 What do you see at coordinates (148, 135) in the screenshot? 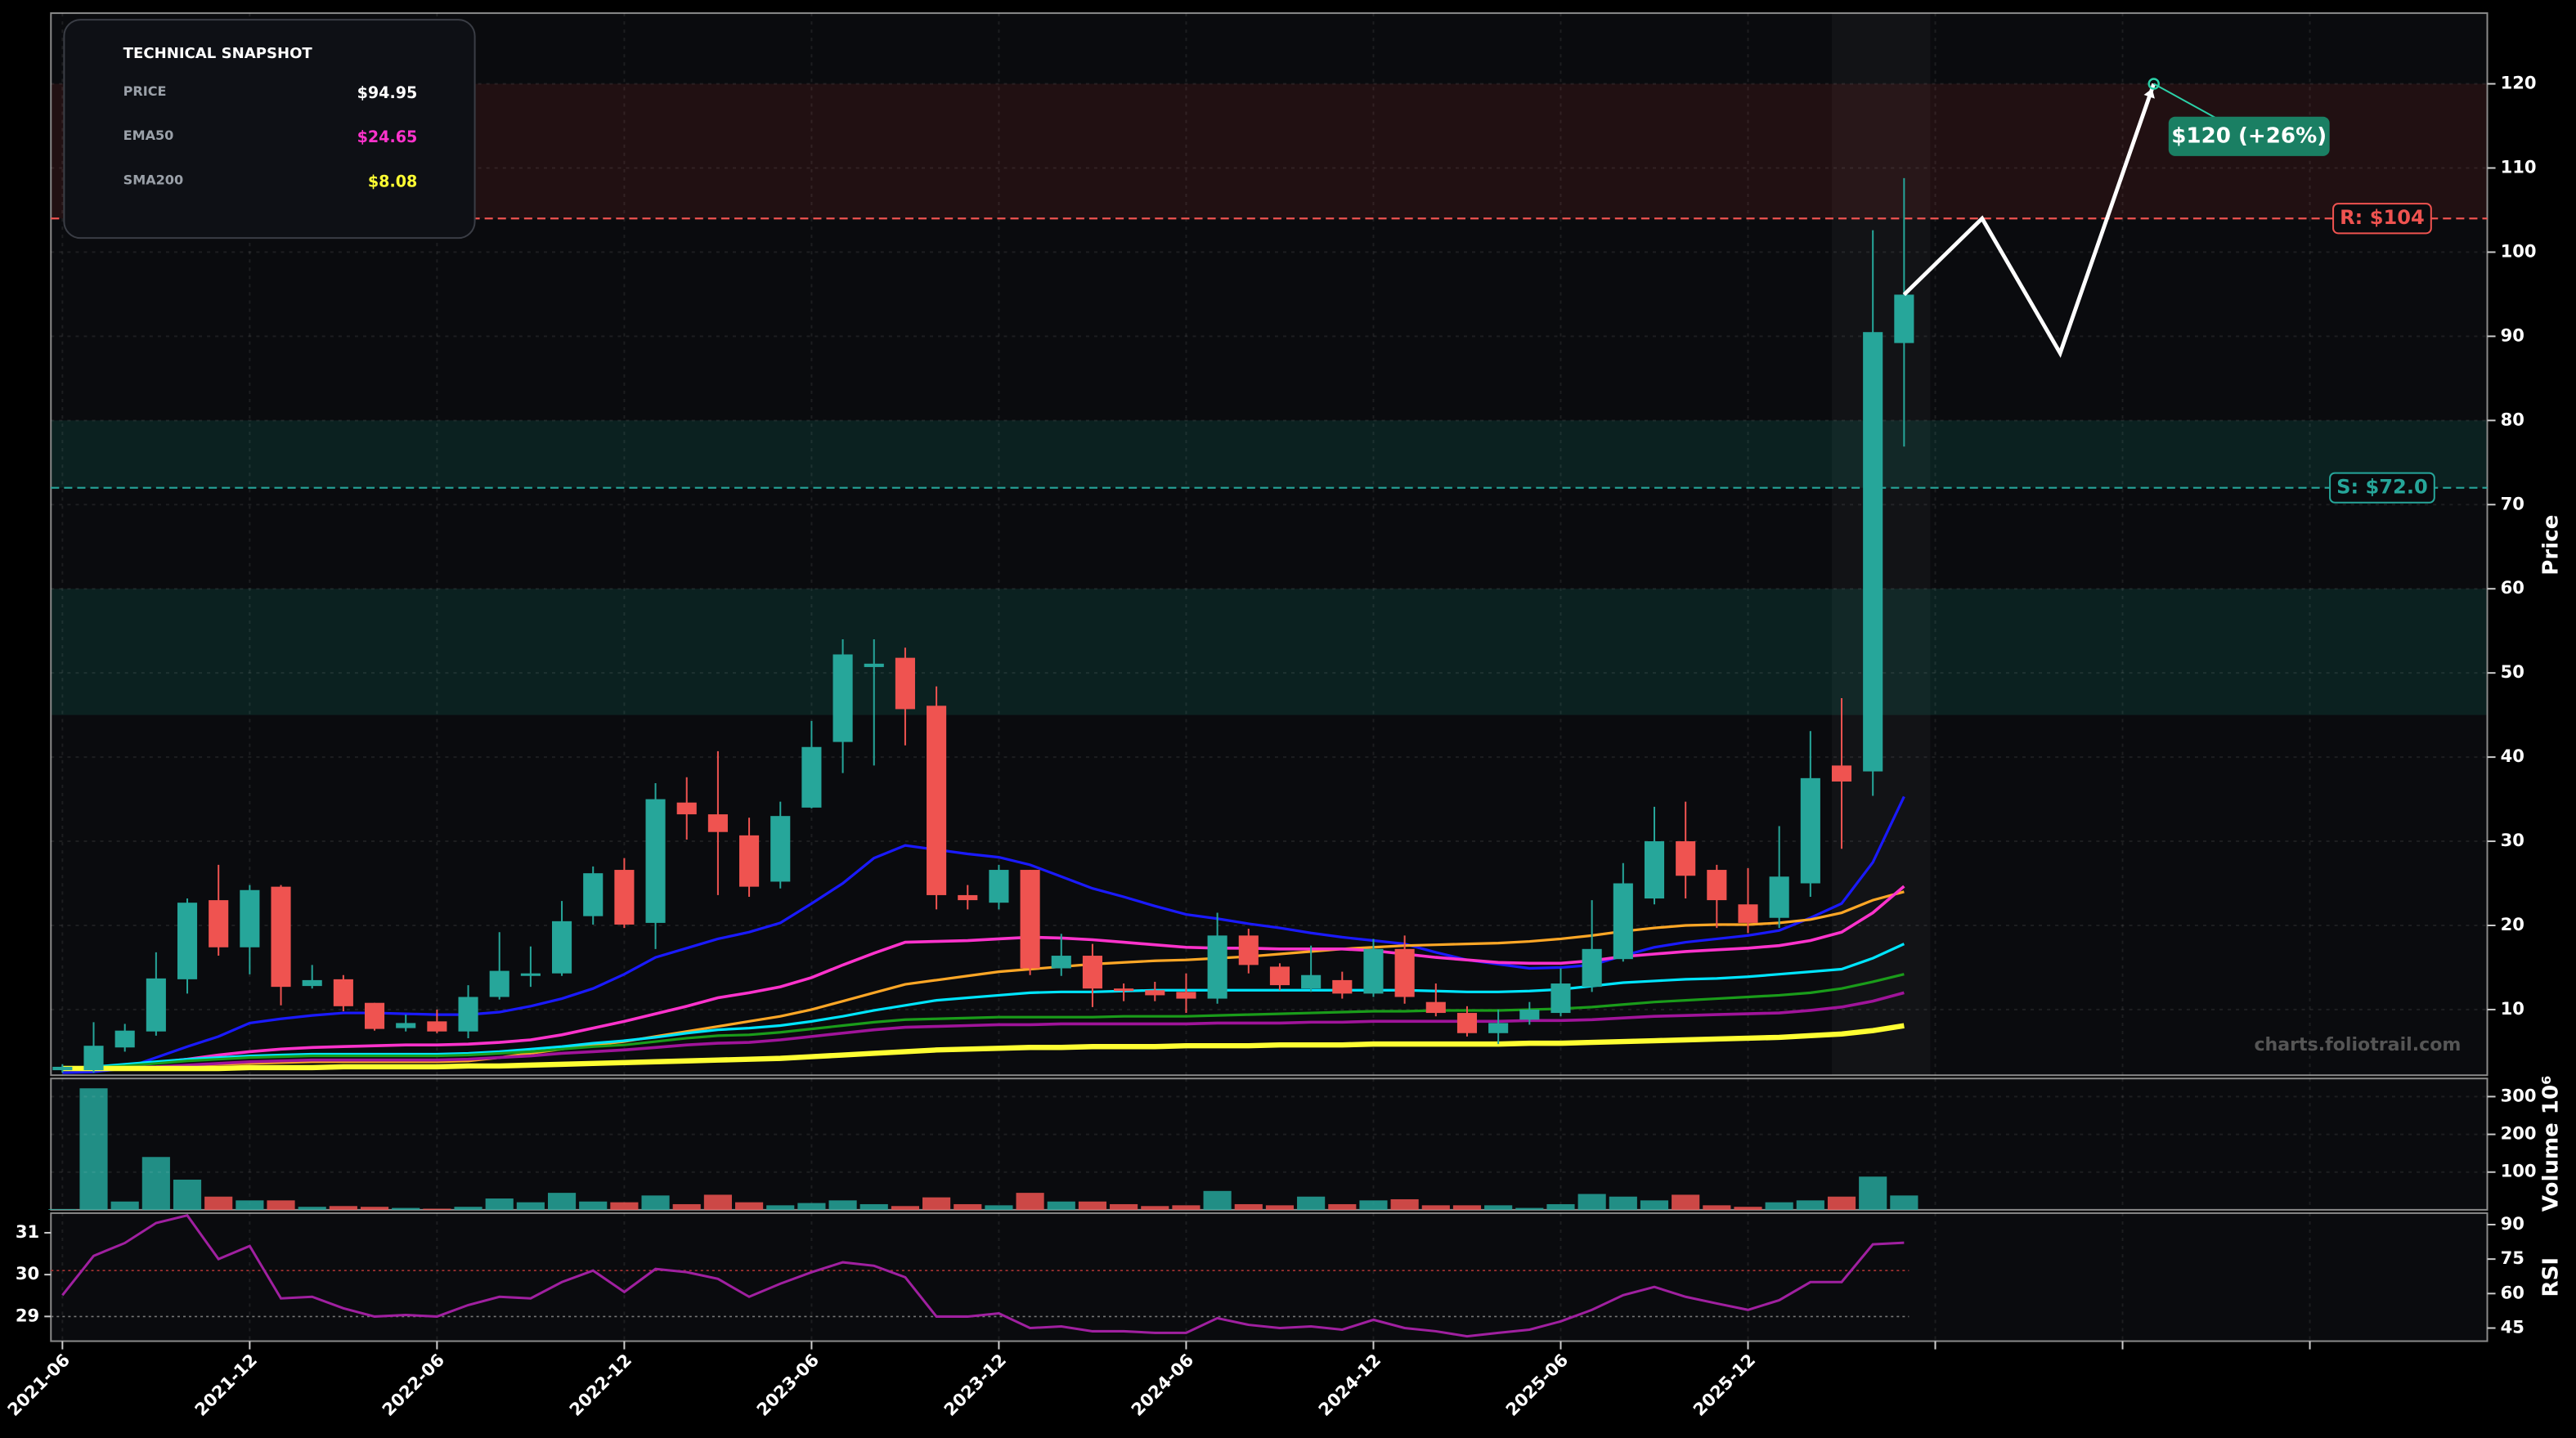
I see `snapshot-label: EMA50` at bounding box center [148, 135].